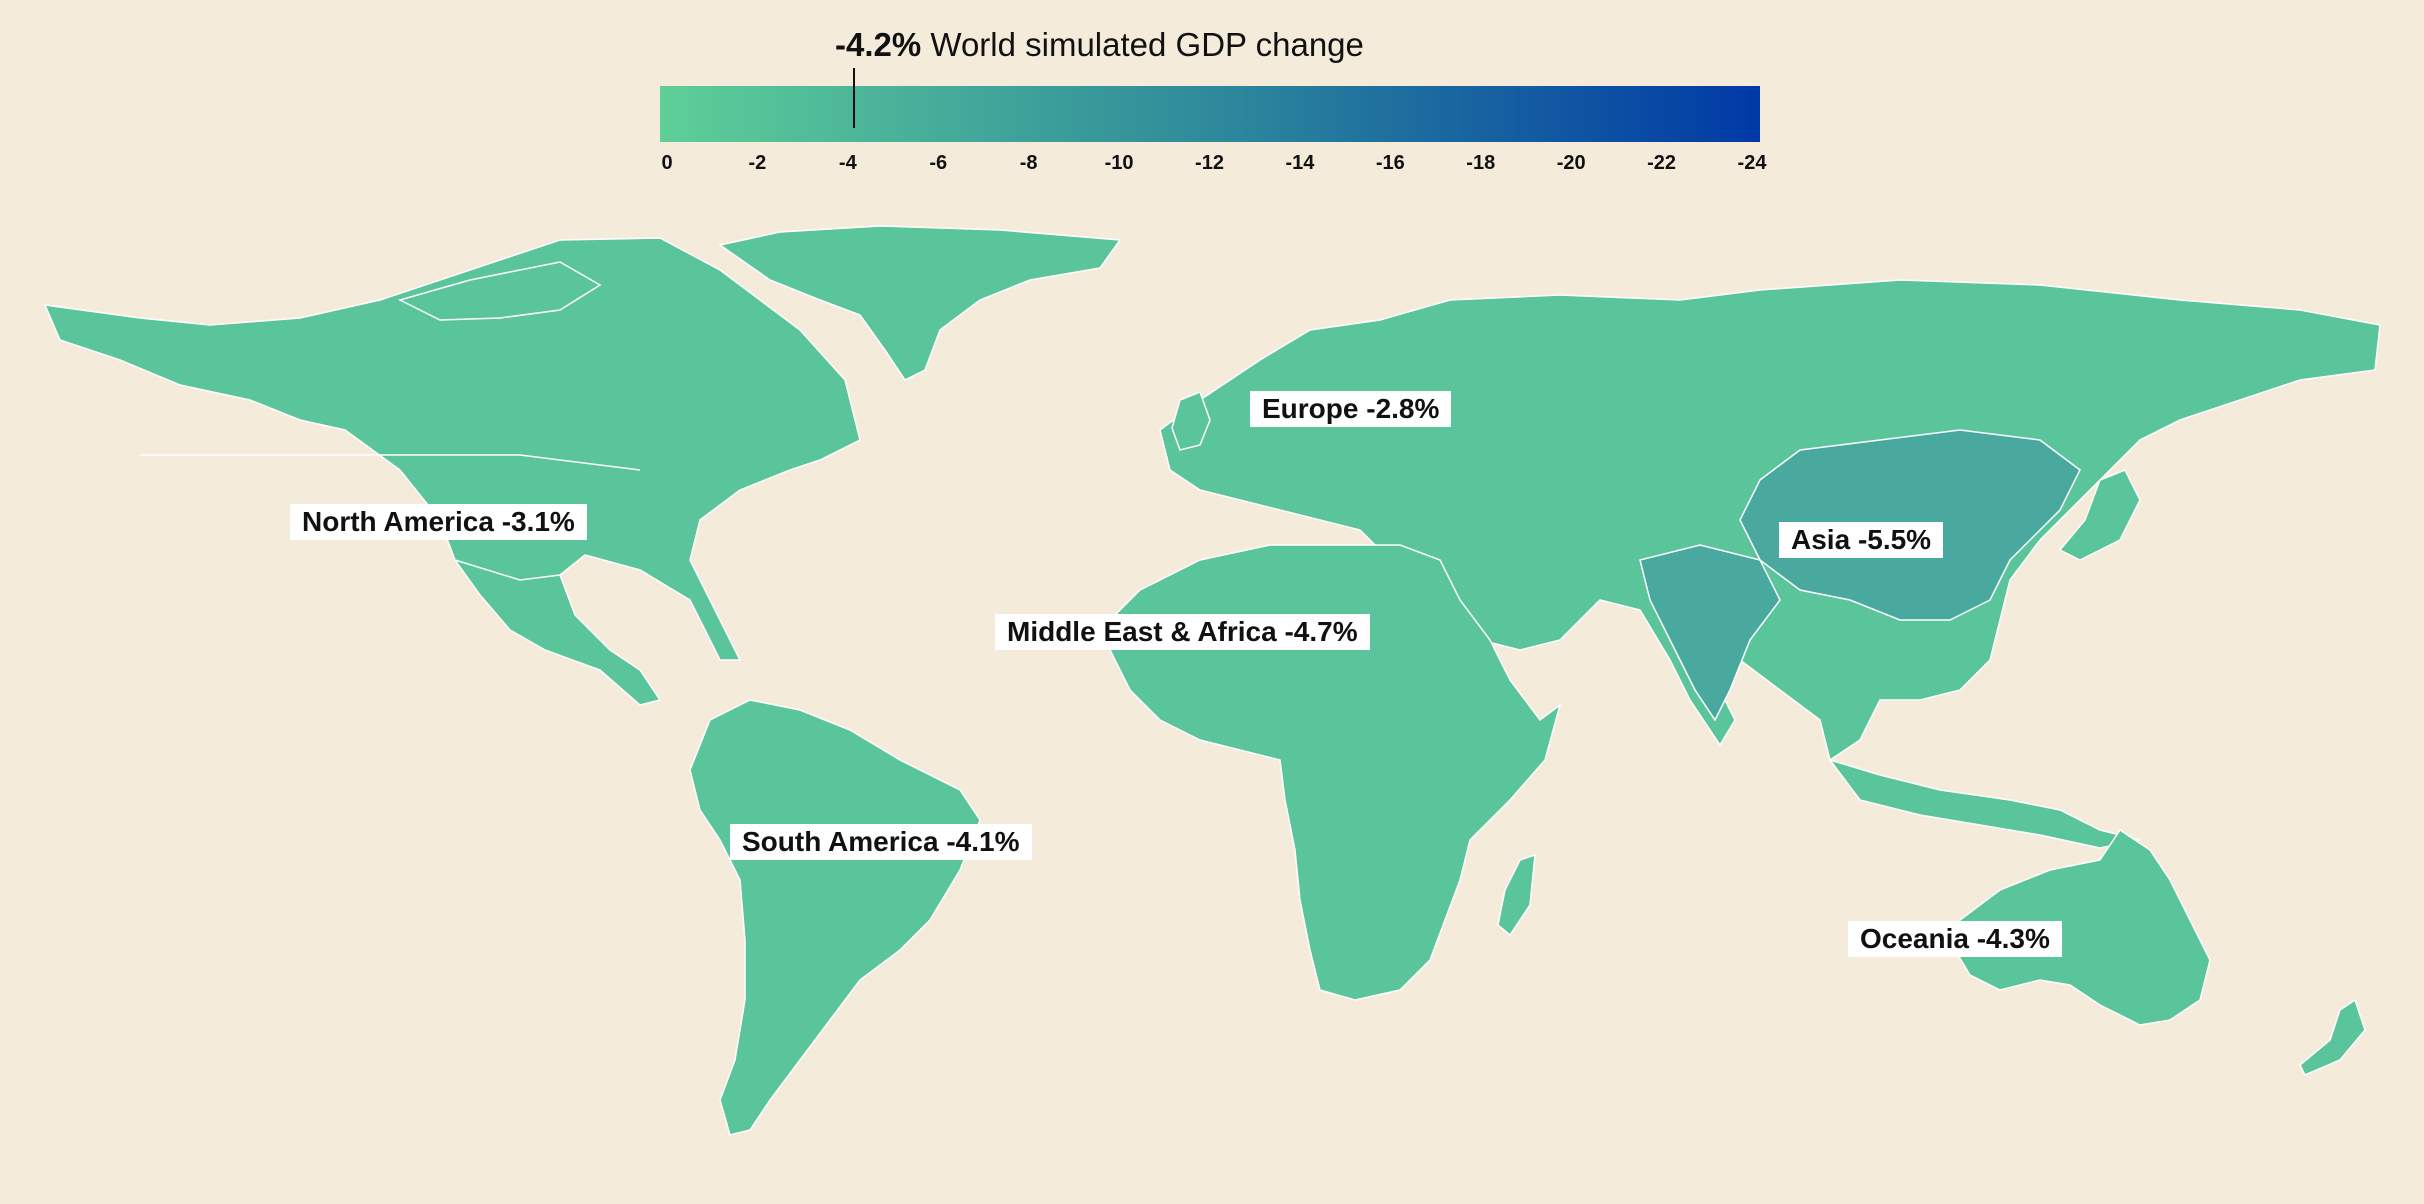 Image resolution: width=2424 pixels, height=1204 pixels. What do you see at coordinates (1752, 163) in the screenshot?
I see `scale-tick: -24` at bounding box center [1752, 163].